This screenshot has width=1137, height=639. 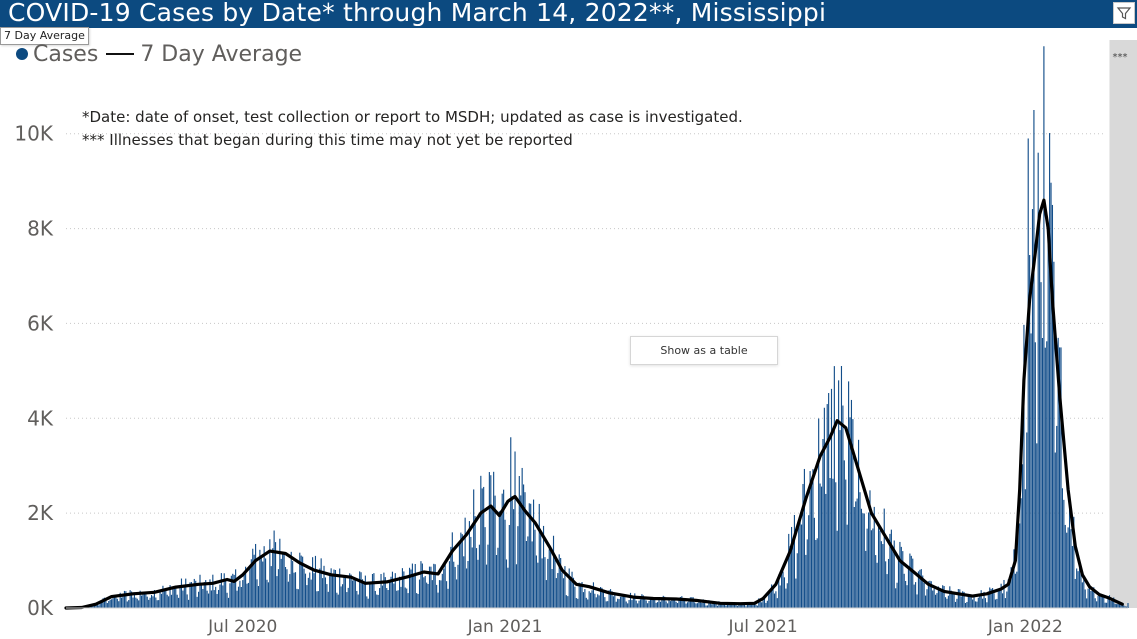 I want to click on show-as-table-button: Show as a table, so click(x=704, y=350).